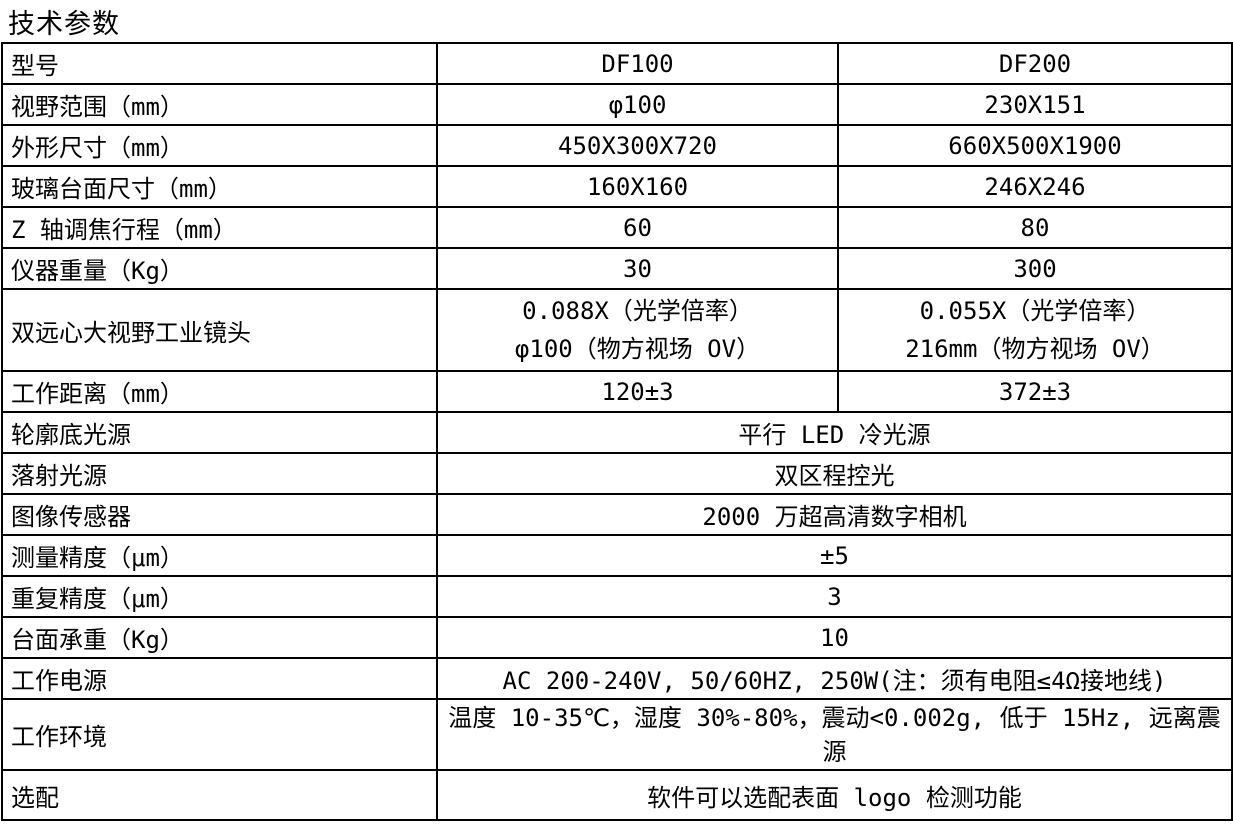 The width and height of the screenshot is (1233, 828). I want to click on param-value-df200: 0.055X（光学倍率） 216mm（物方视场 OV）, so click(1035, 330).